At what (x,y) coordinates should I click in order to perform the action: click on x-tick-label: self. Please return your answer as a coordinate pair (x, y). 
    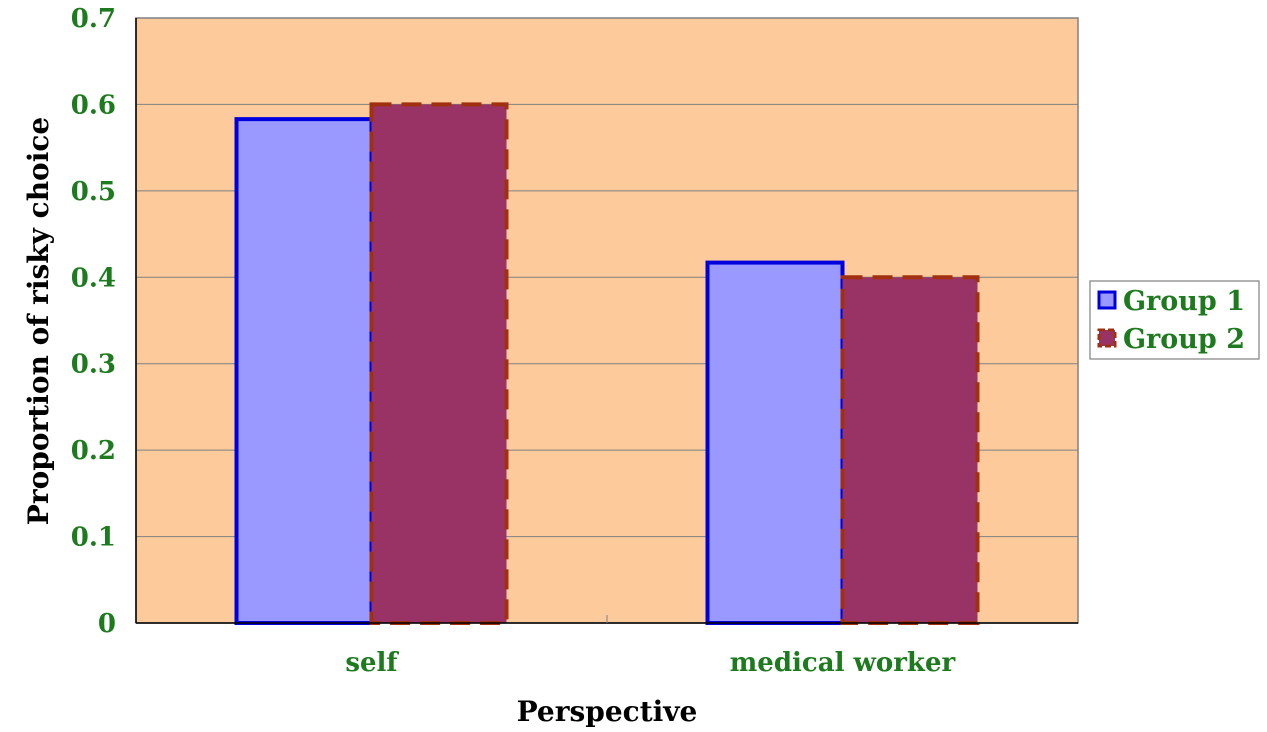
    Looking at the image, I should click on (372, 663).